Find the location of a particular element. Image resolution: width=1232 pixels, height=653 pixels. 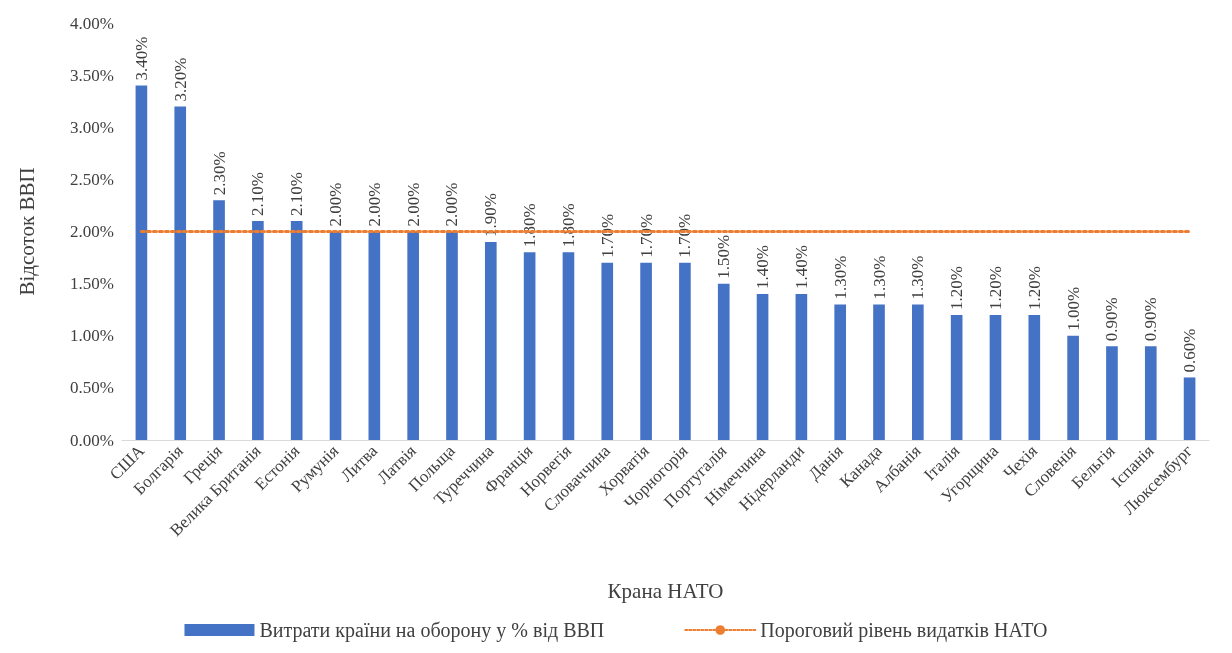

y-tick-label: 4.00% is located at coordinates (92, 23).